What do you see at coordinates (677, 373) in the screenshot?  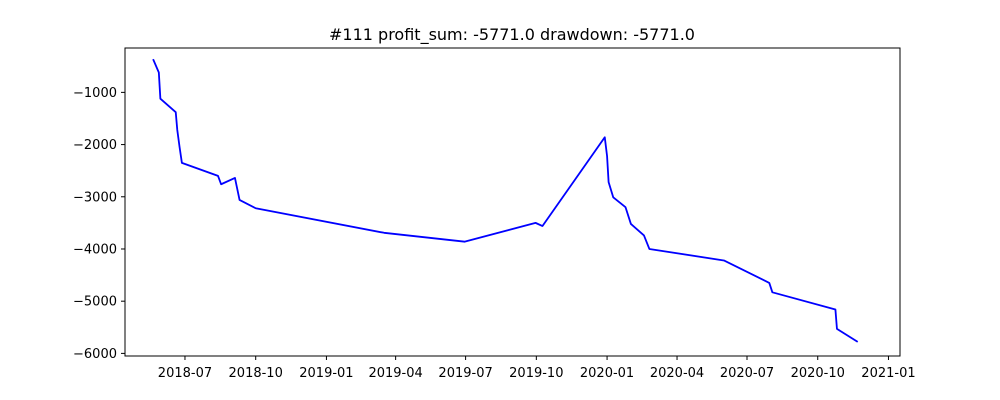 I see `x-tick-label: 2020-04` at bounding box center [677, 373].